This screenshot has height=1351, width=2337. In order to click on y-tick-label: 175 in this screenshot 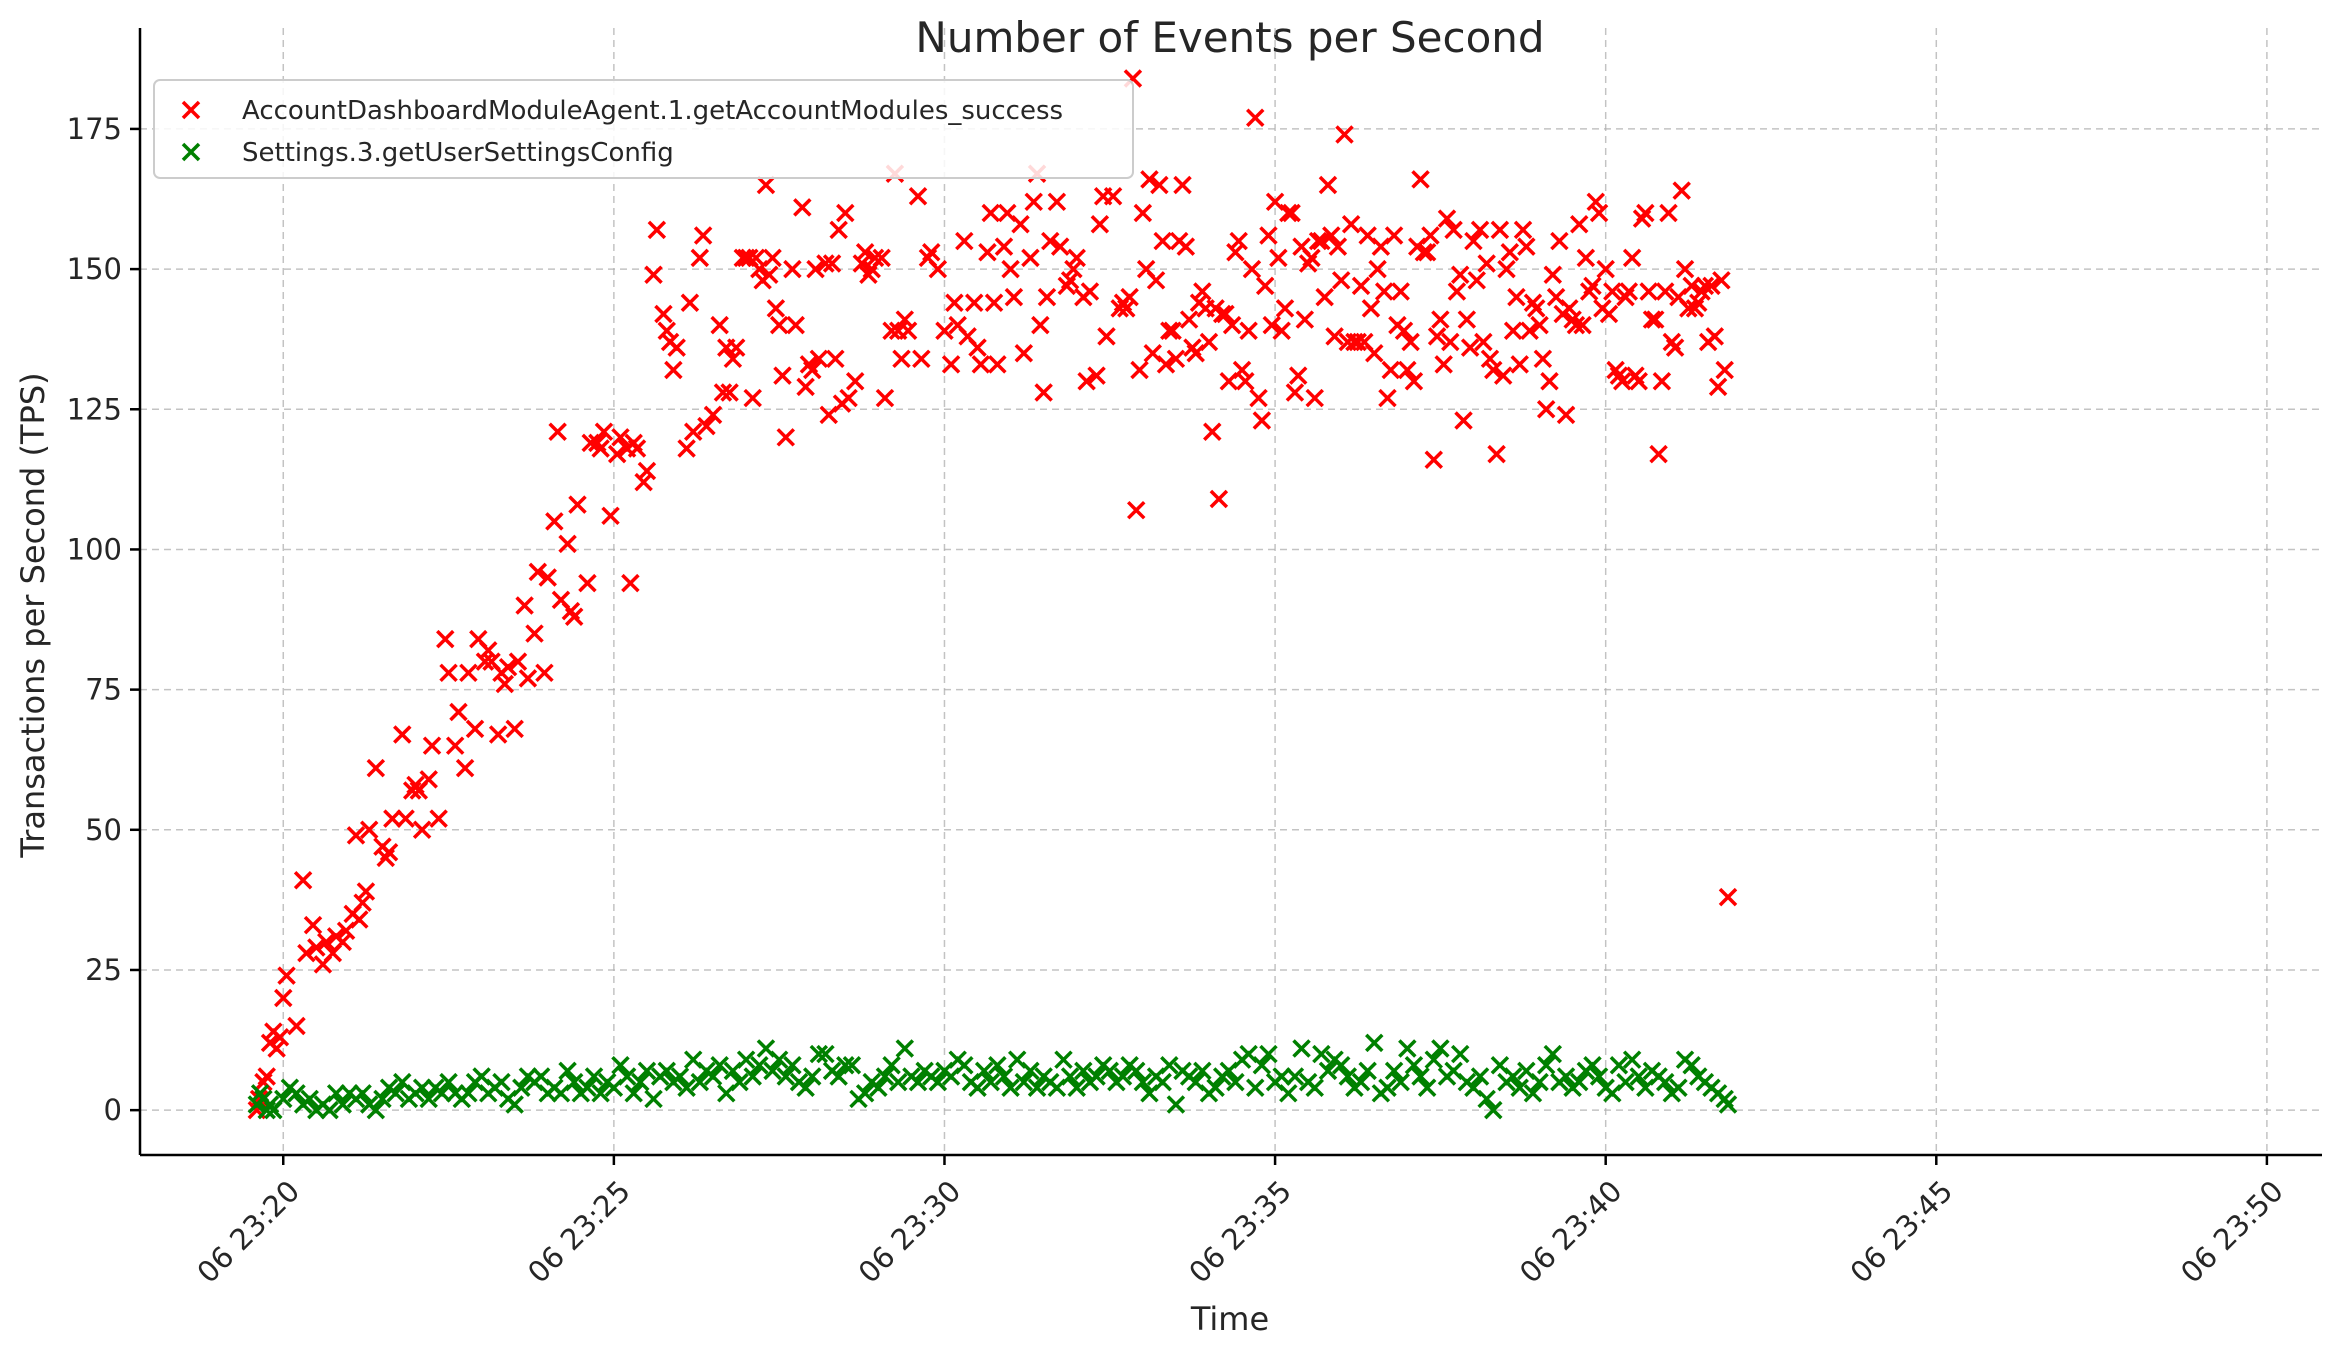, I will do `click(94, 129)`.